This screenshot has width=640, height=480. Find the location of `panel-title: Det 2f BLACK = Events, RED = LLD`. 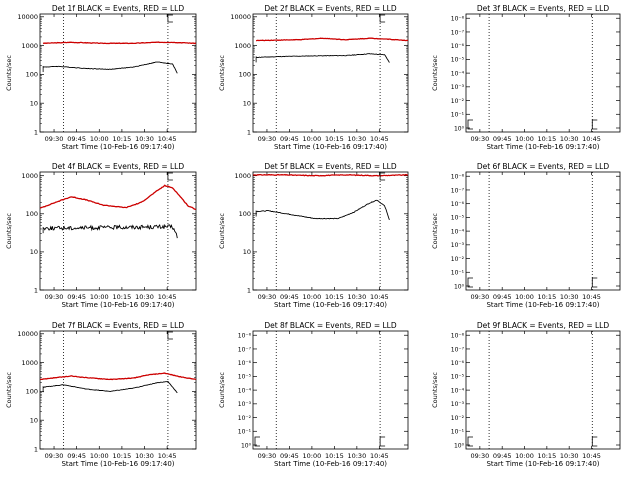

panel-title: Det 2f BLACK = Events, RED = LLD is located at coordinates (330, 8).